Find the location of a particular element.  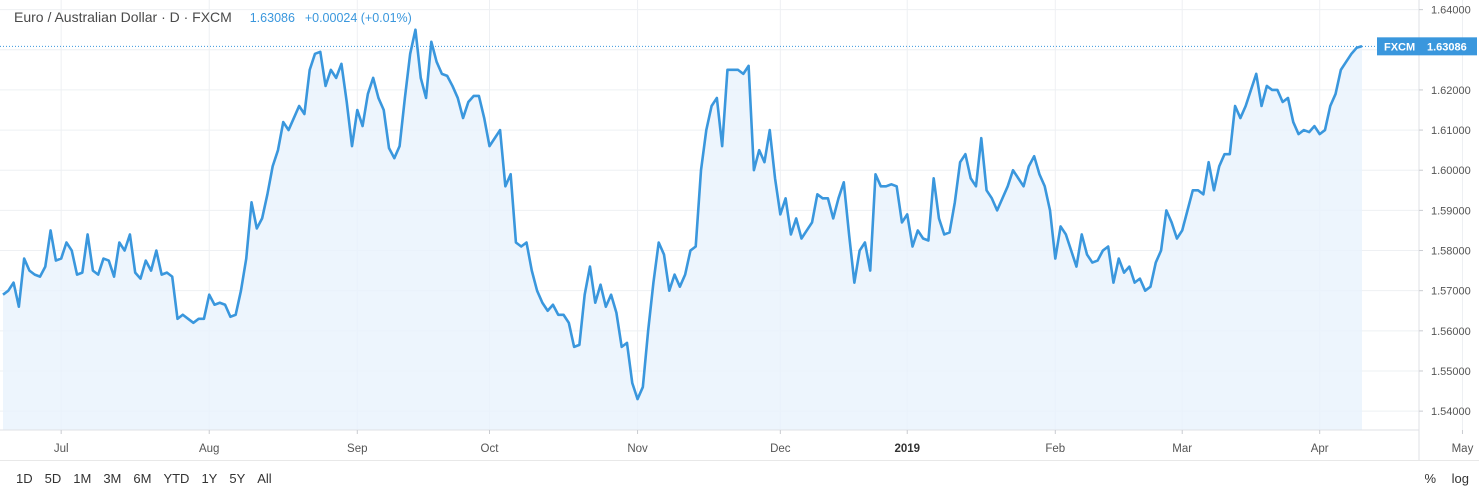

price-tick-label: 1.64000 is located at coordinates (1451, 11).